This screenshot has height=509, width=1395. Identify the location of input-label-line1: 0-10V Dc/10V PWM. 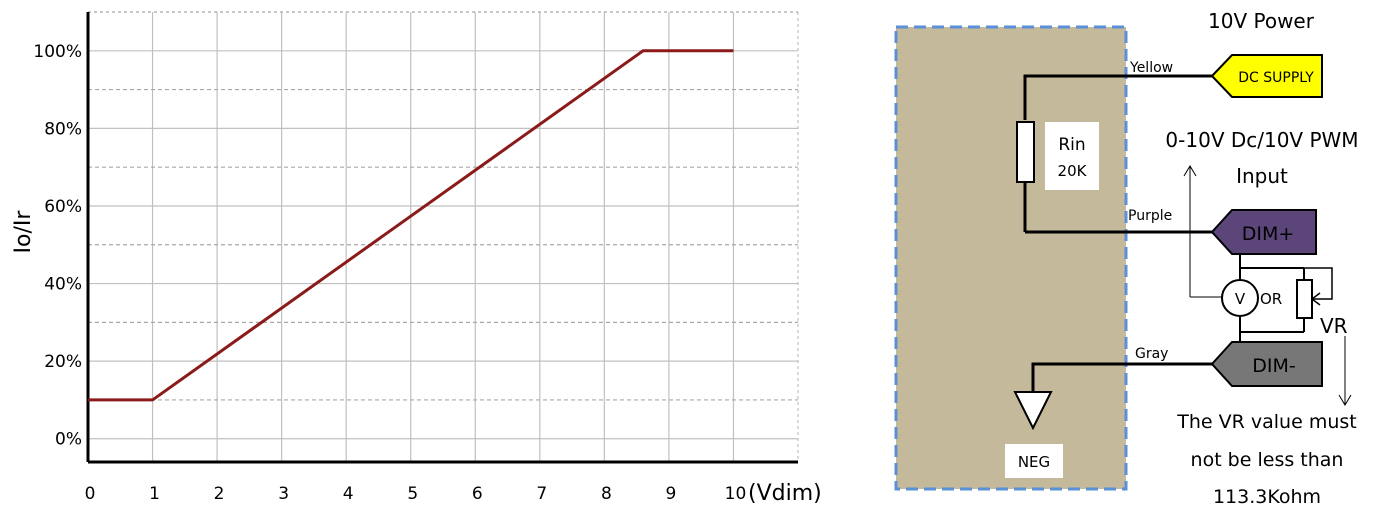
(1261, 140).